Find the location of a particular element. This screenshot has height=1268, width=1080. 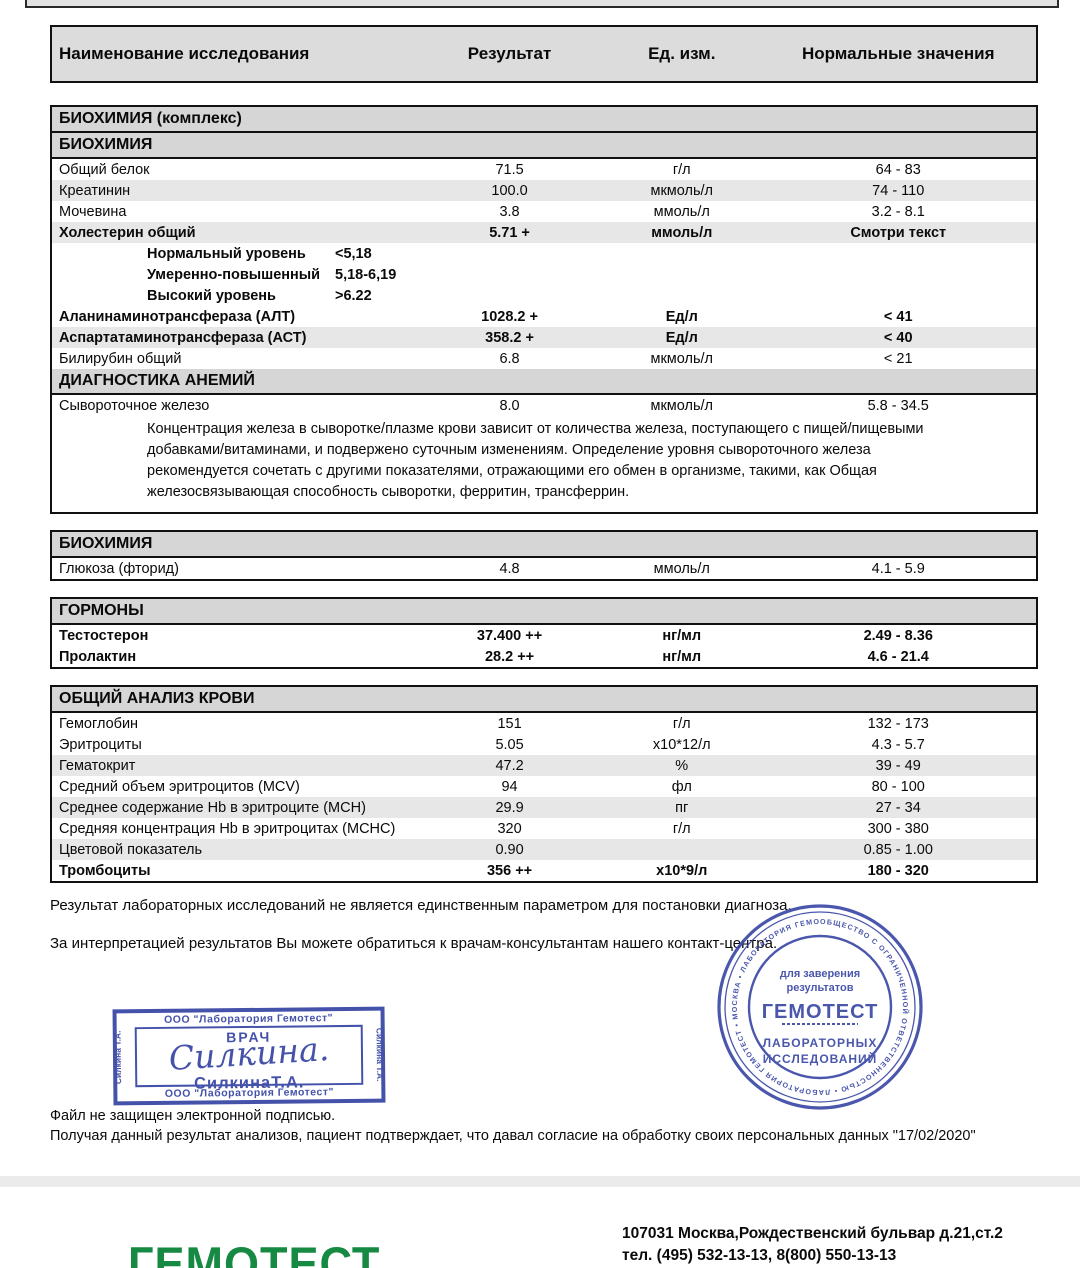

level-label: Нормальный уровень is located at coordinates (226, 253).